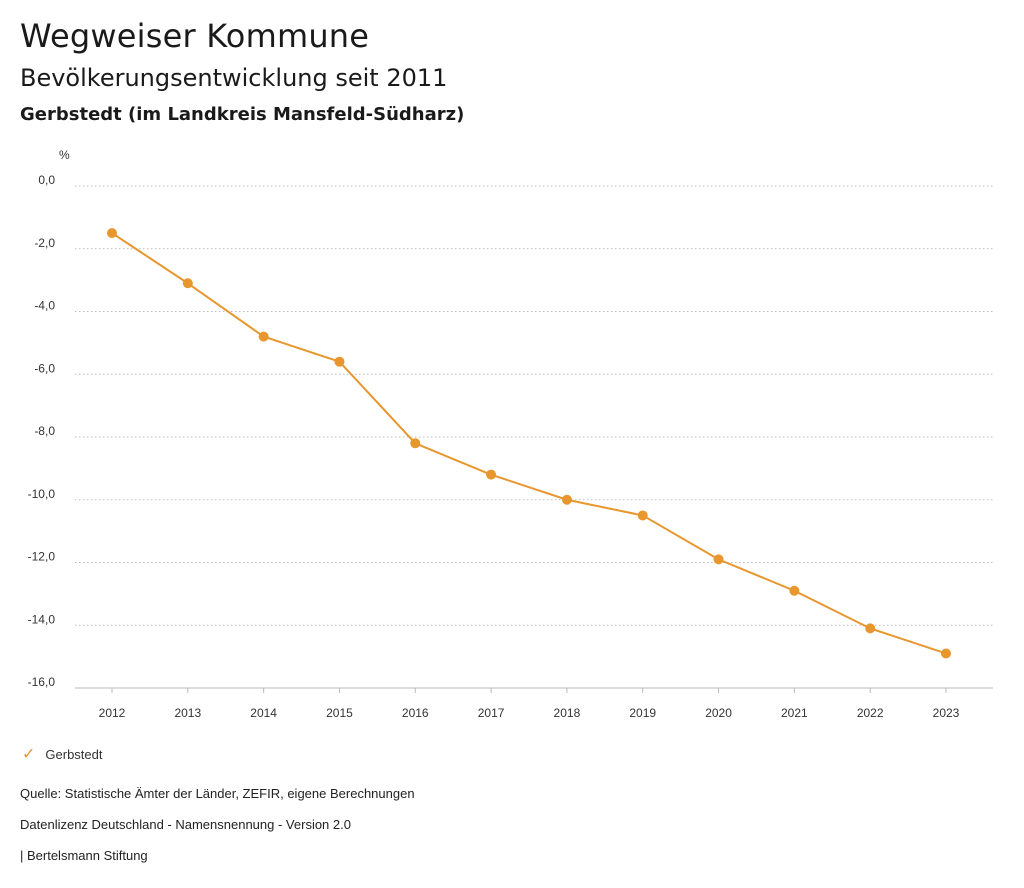  I want to click on x-tick-label: 2018, so click(567, 713).